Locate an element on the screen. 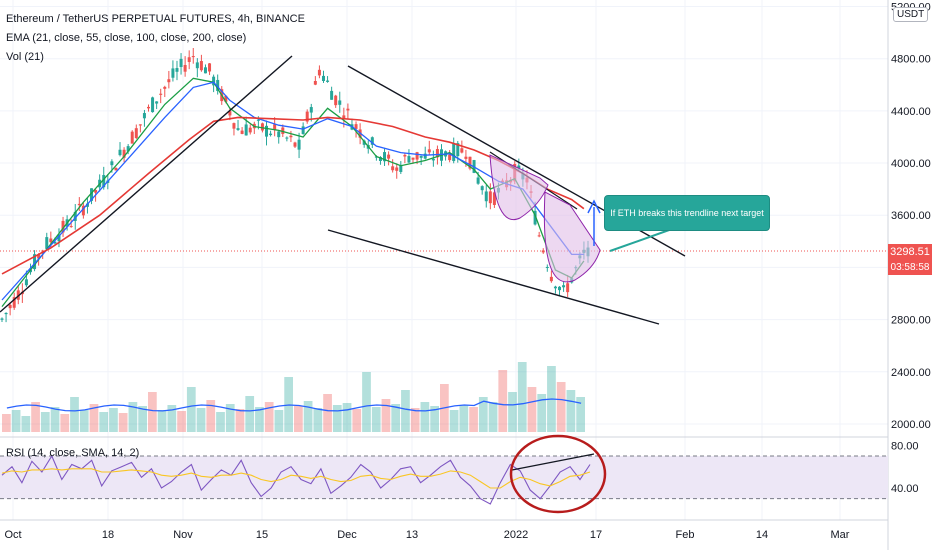 The width and height of the screenshot is (932, 550). price-tick-label: 2800.00 is located at coordinates (911, 321).